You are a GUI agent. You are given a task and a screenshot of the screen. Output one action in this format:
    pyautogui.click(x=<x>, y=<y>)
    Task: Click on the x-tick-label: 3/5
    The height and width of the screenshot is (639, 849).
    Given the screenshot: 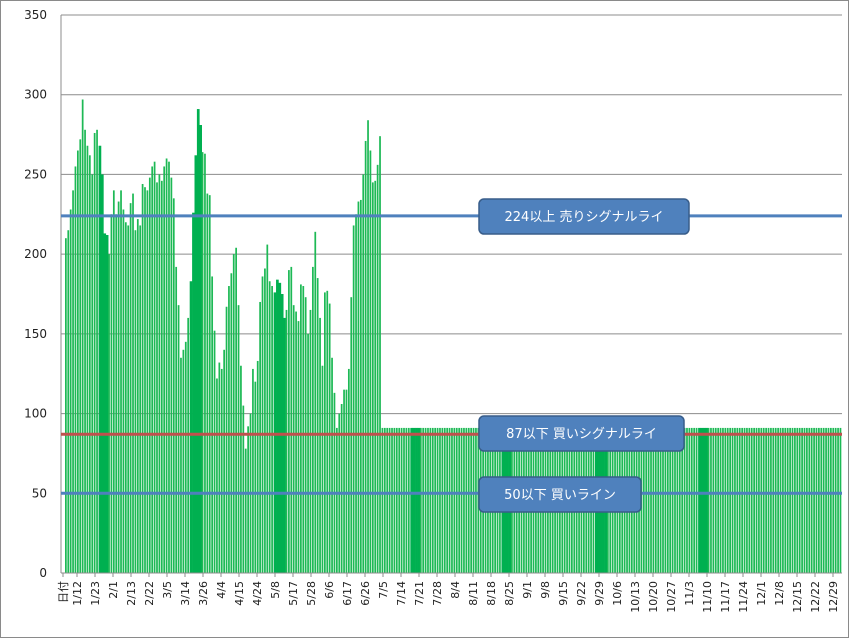 What is the action you would take?
    pyautogui.click(x=167, y=590)
    